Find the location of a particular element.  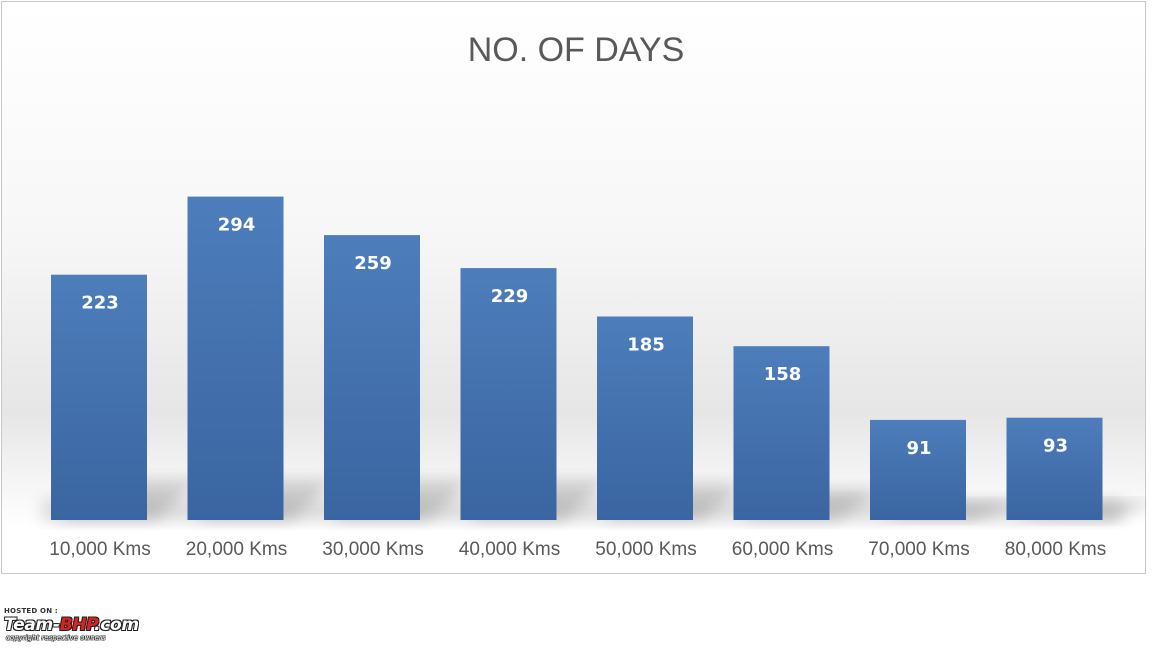

watermark-brand-part3: .com is located at coordinates (116, 625).